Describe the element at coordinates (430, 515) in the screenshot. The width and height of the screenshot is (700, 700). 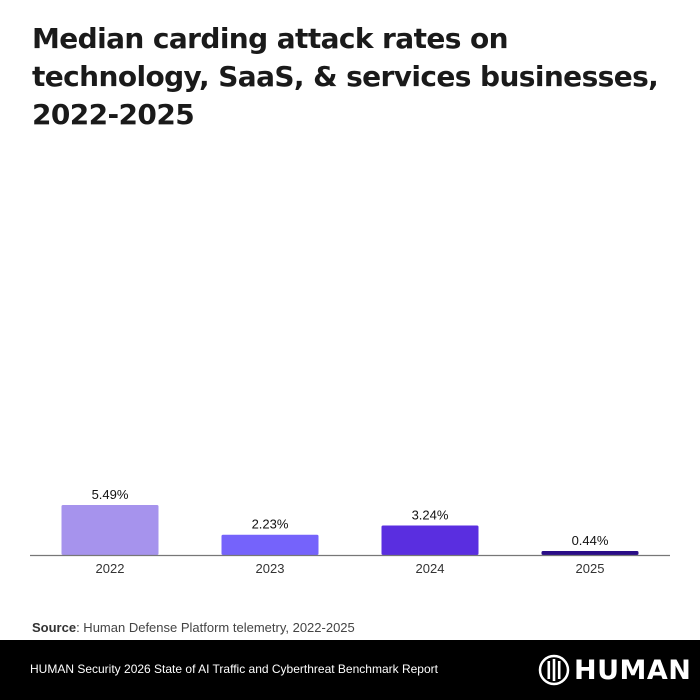
I see `data-label-2024: 3.24%` at that location.